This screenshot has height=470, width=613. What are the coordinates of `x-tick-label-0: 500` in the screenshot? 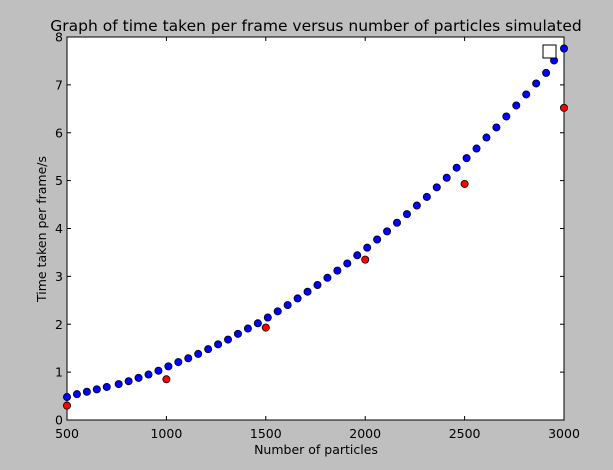 It's located at (67, 433).